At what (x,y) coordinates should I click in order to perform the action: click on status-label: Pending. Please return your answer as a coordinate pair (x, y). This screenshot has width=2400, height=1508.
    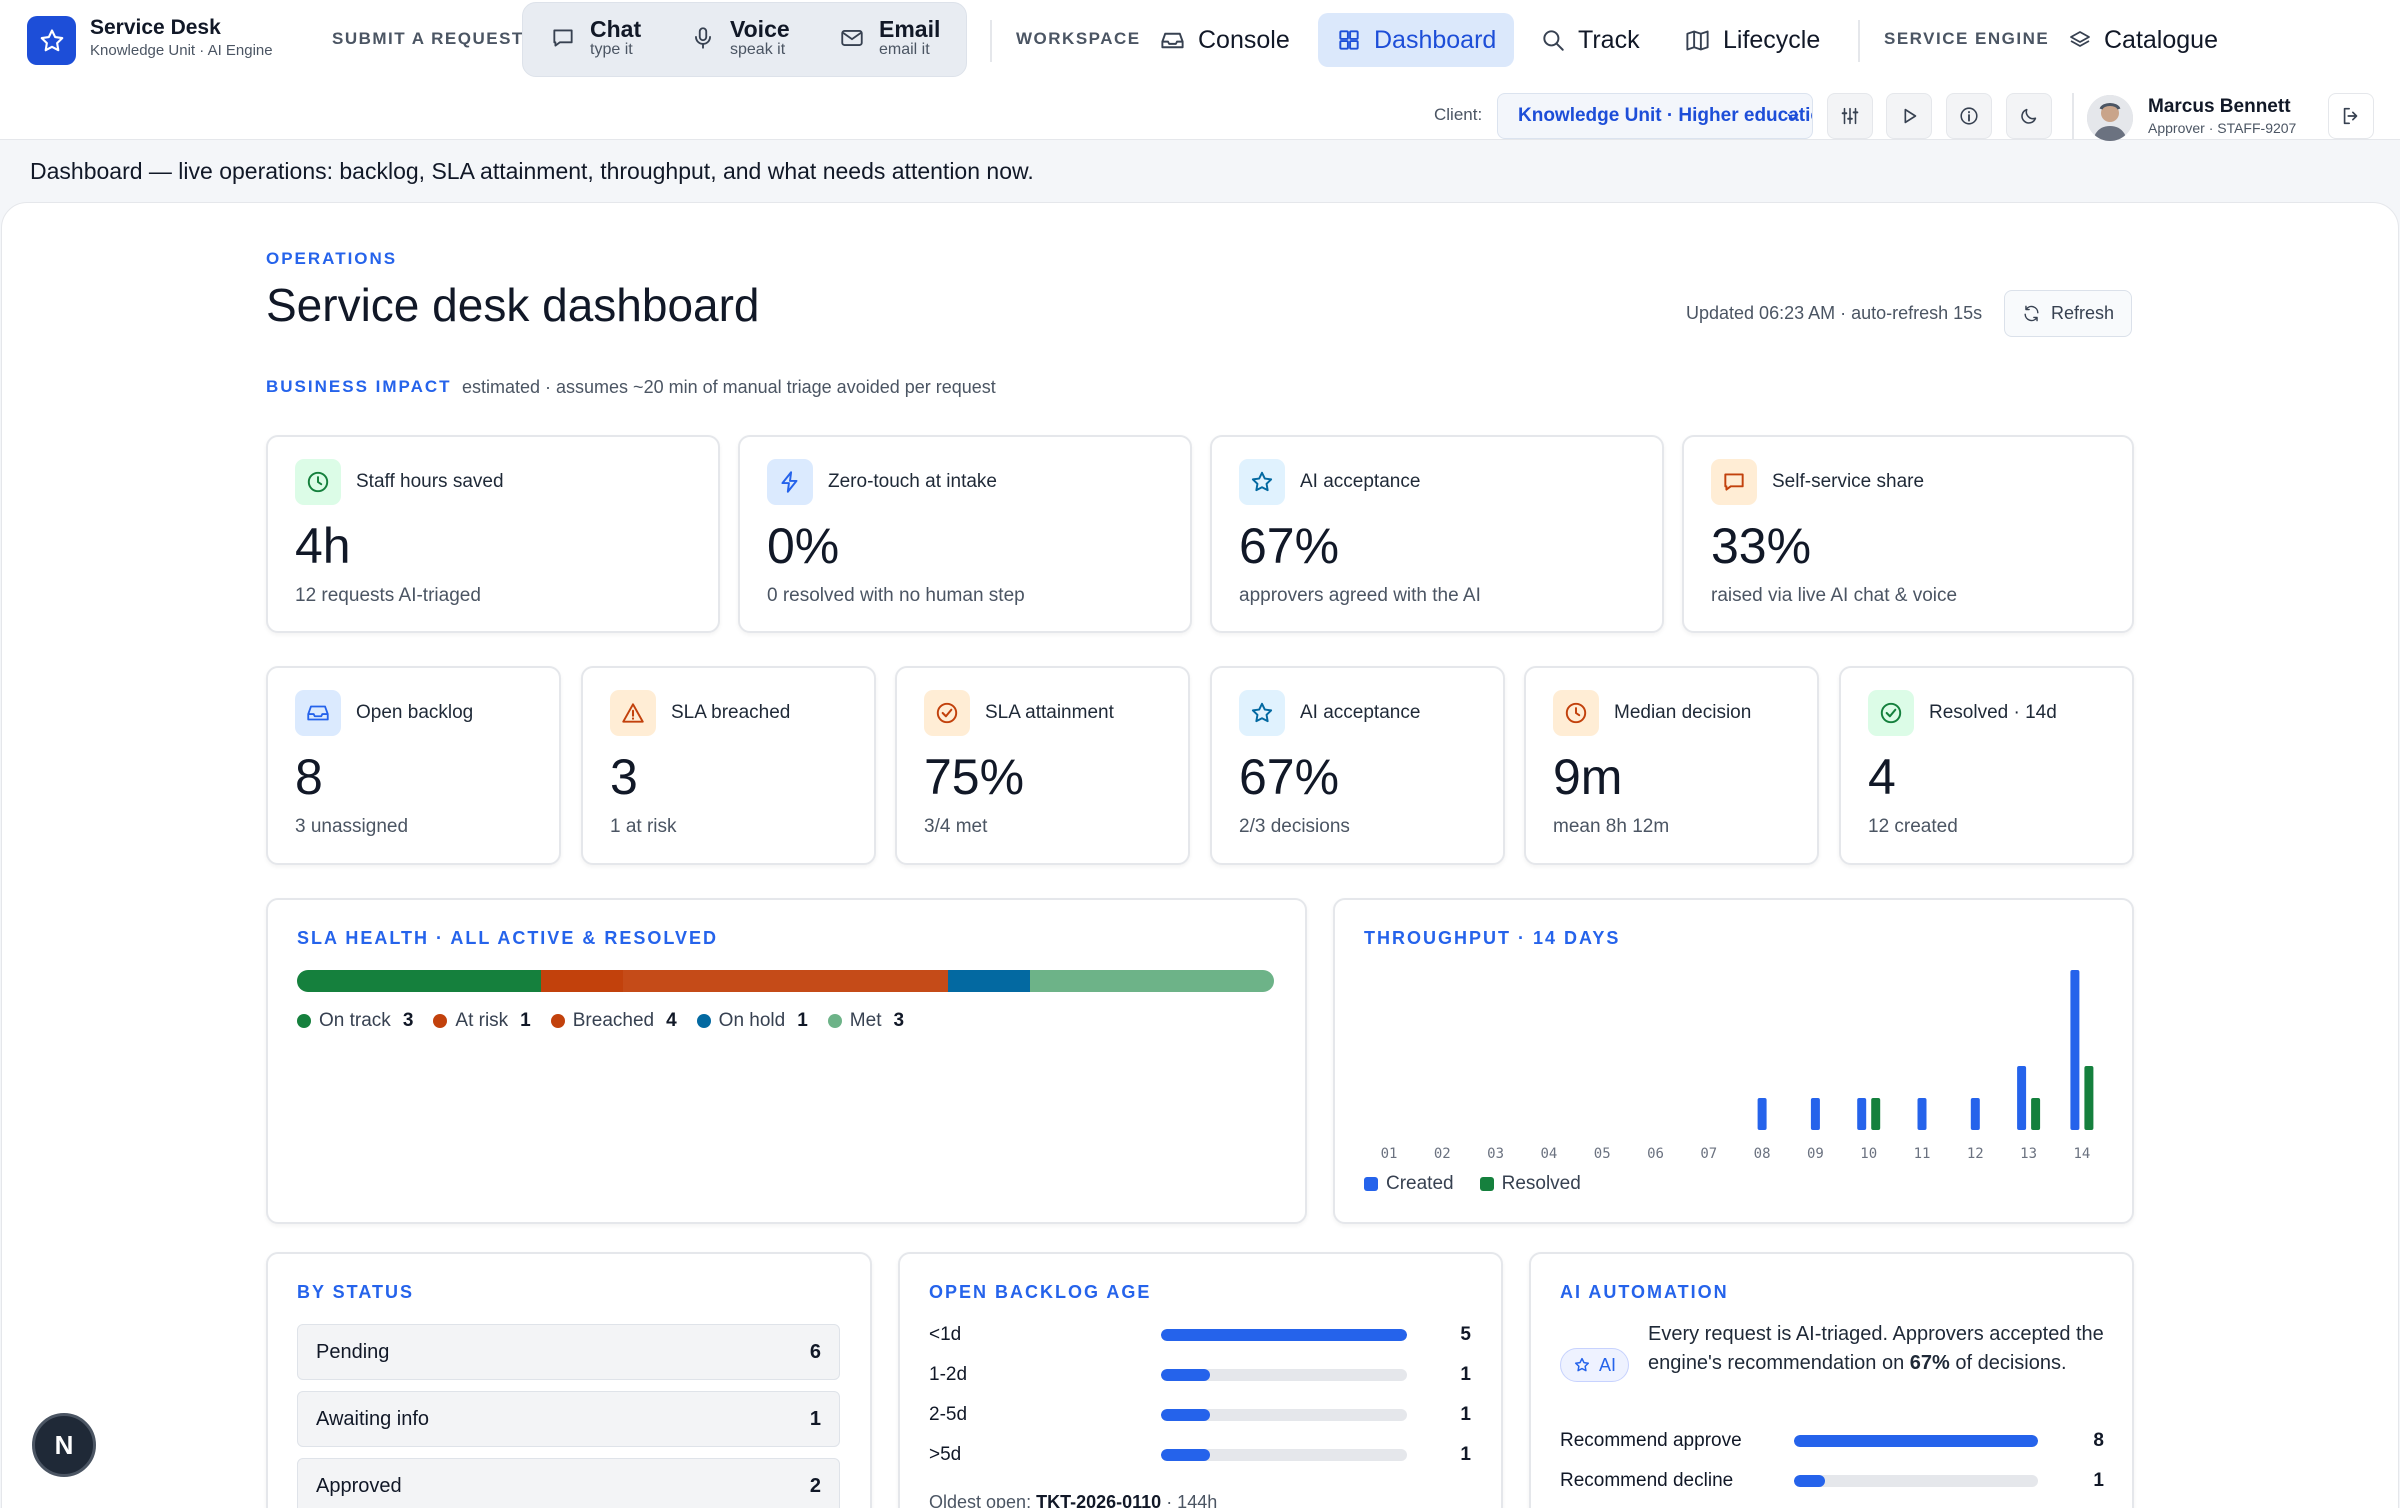
    Looking at the image, I should click on (353, 1351).